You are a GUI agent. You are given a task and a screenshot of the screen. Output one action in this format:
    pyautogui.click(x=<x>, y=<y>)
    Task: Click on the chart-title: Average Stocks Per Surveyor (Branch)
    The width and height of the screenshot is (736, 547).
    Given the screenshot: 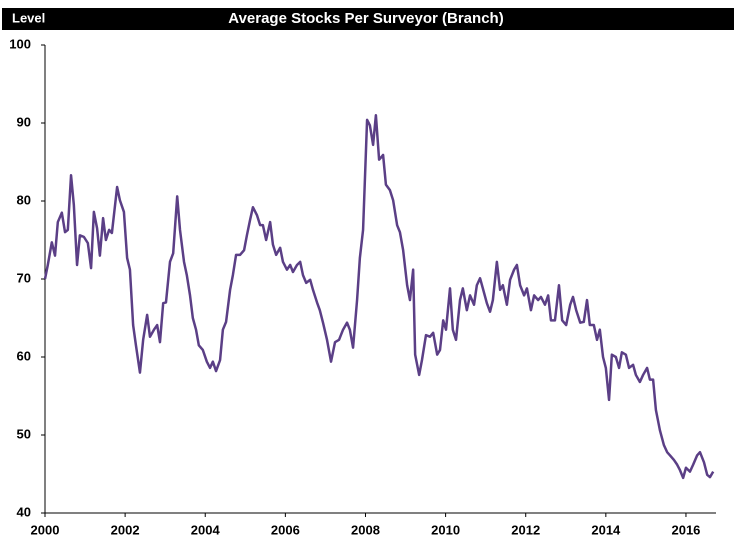 What is the action you would take?
    pyautogui.click(x=365, y=18)
    